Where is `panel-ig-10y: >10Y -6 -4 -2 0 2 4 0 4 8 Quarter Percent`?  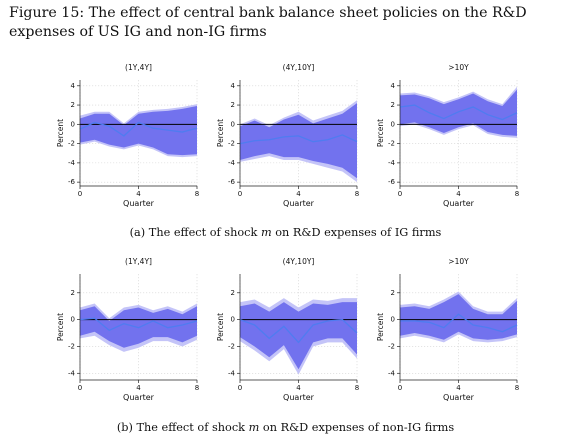 panel-ig-10y: >10Y -6 -4 -2 0 2 4 0 4 8 Quarter Percent is located at coordinates (447, 135).